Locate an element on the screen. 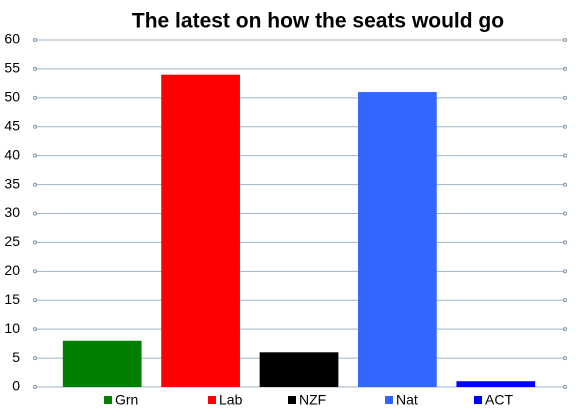 The image size is (576, 417). y-tick-label: 35 is located at coordinates (12, 183).